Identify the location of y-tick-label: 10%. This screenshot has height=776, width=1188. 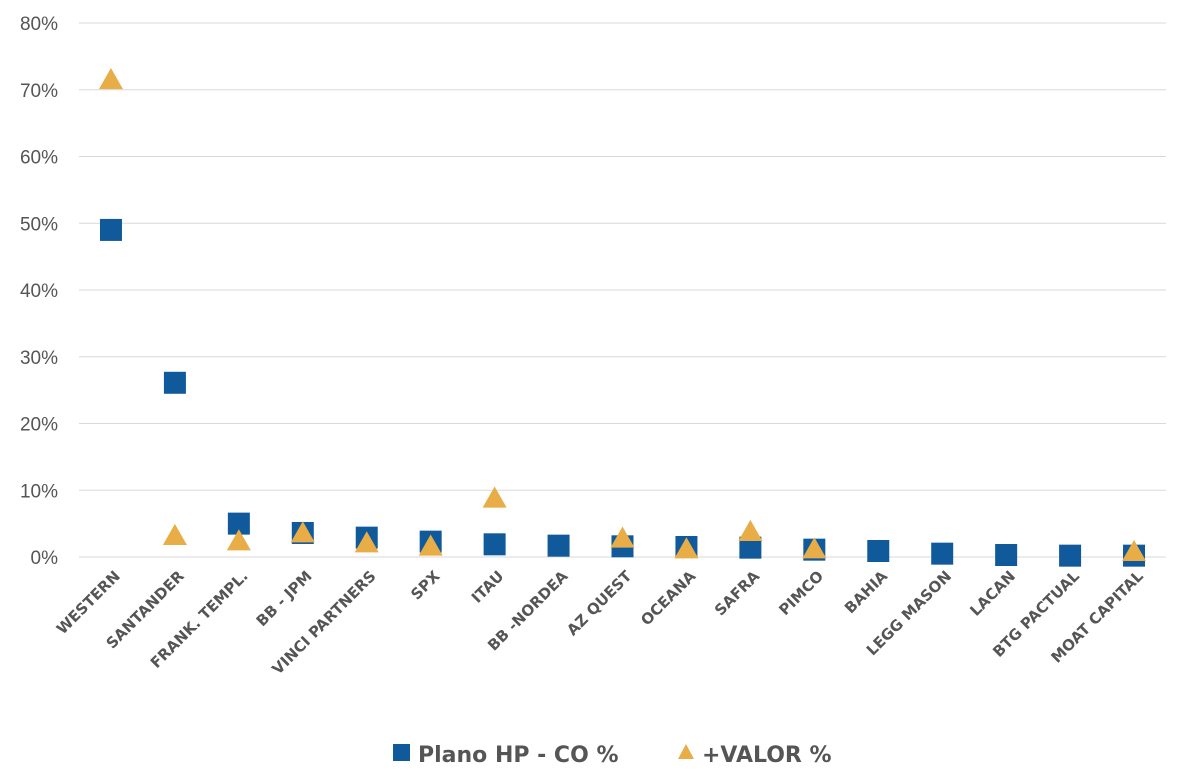
(39, 491).